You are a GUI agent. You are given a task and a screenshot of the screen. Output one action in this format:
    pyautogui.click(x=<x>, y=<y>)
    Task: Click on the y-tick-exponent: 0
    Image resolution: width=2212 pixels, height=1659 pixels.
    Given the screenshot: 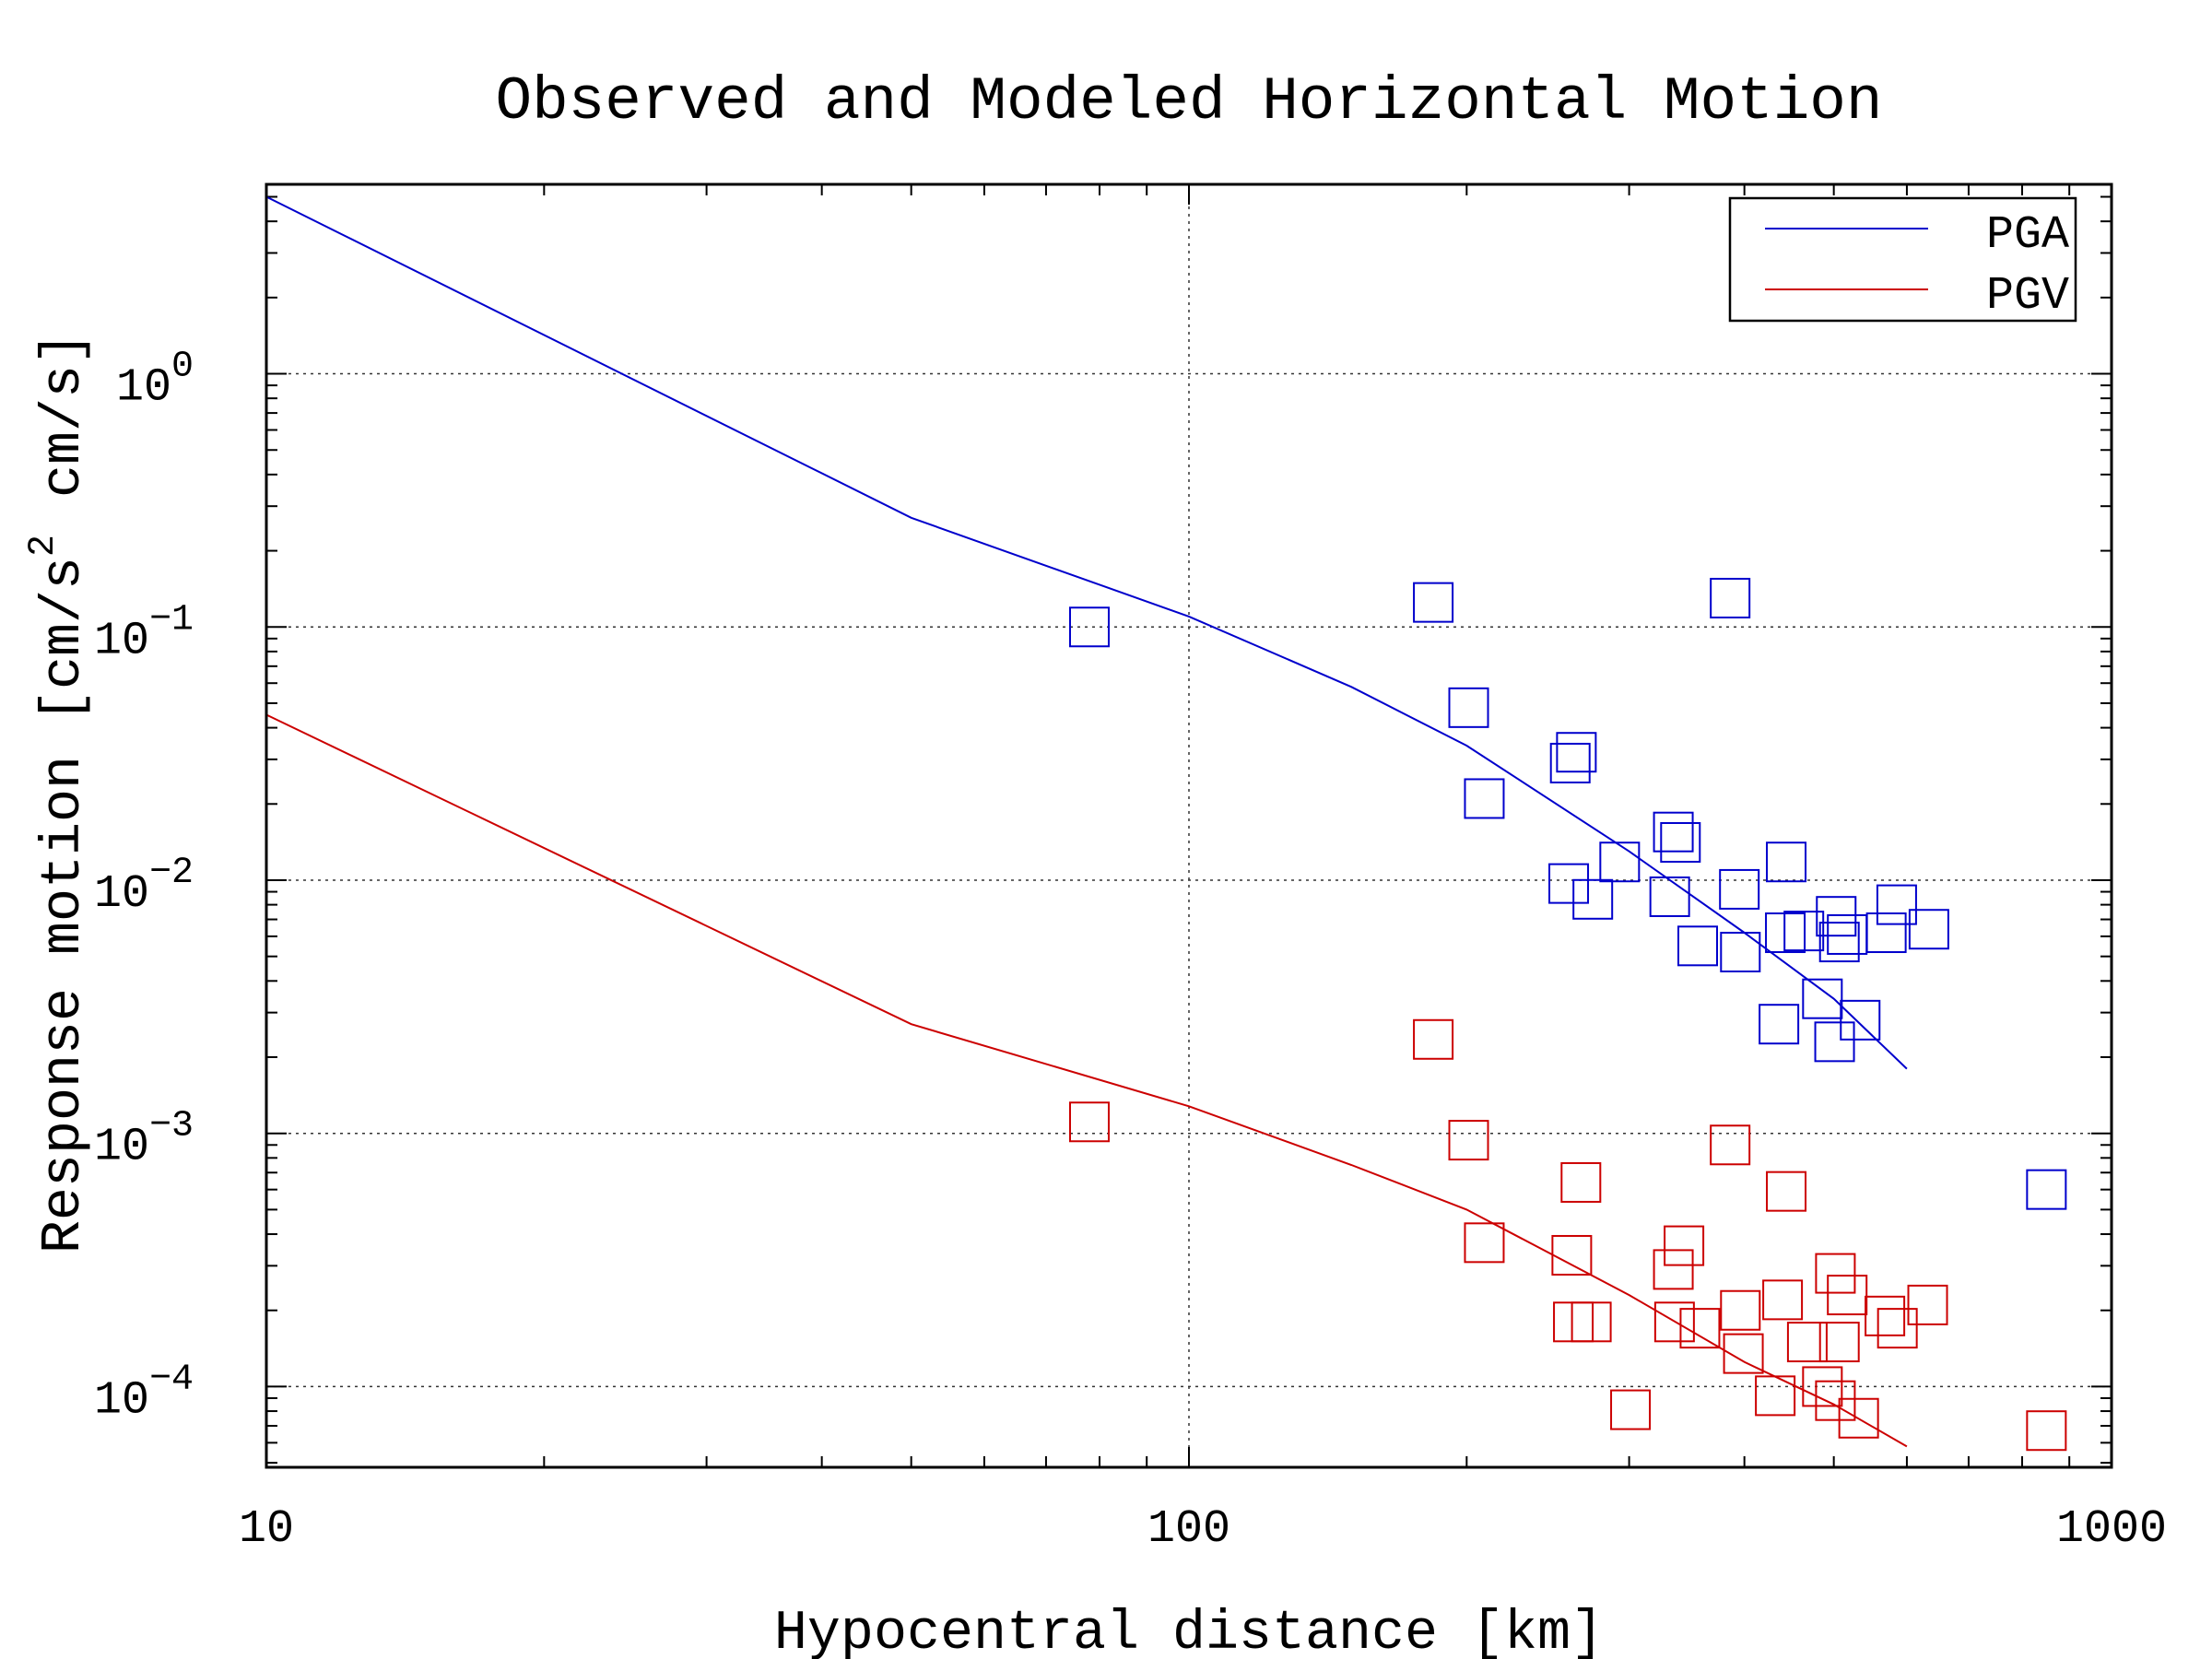 What is the action you would take?
    pyautogui.click(x=182, y=367)
    